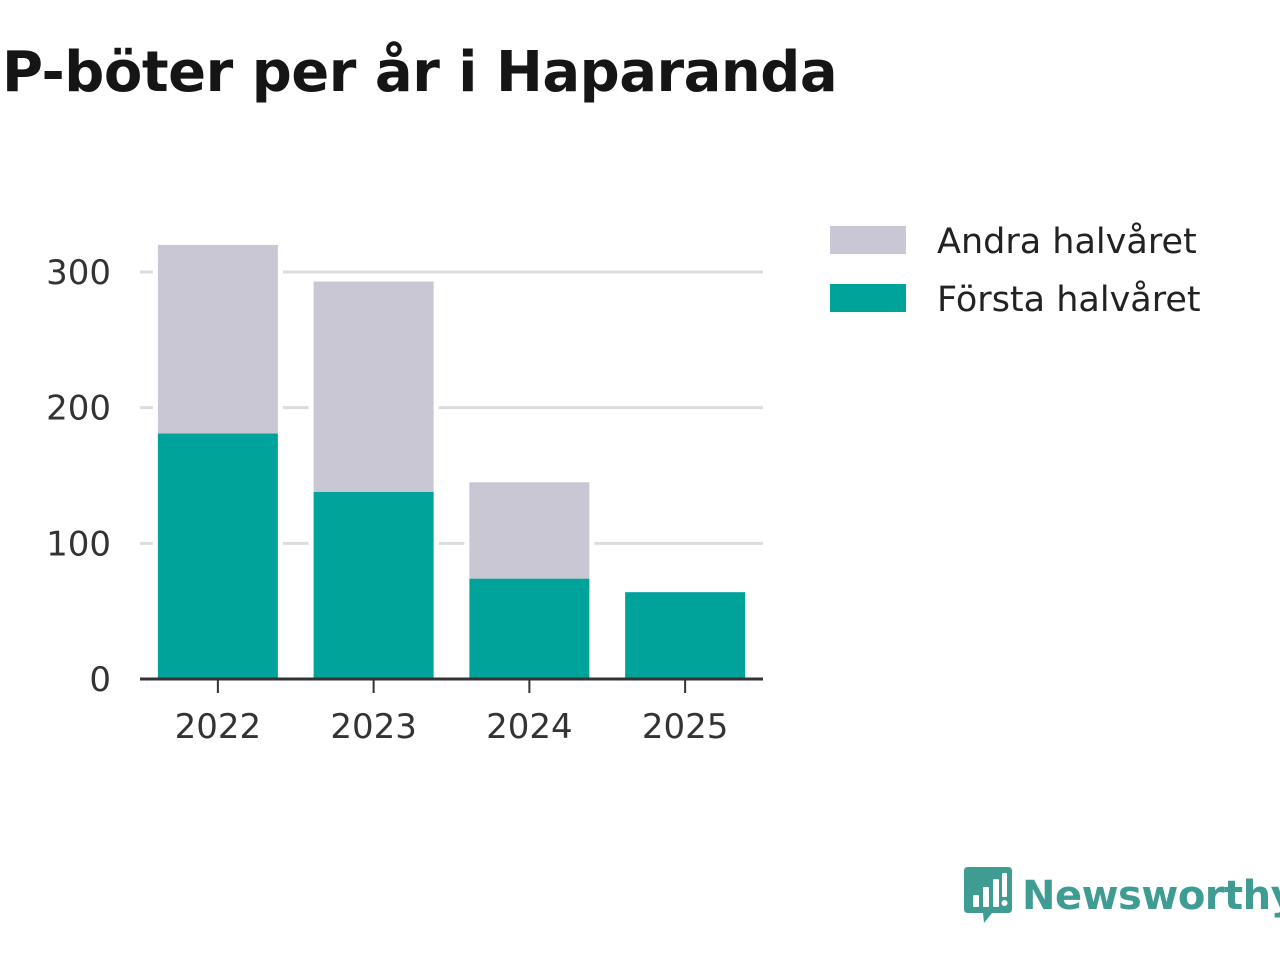 This screenshot has height=960, width=1280. I want to click on x-tick-label: 2025, so click(685, 727).